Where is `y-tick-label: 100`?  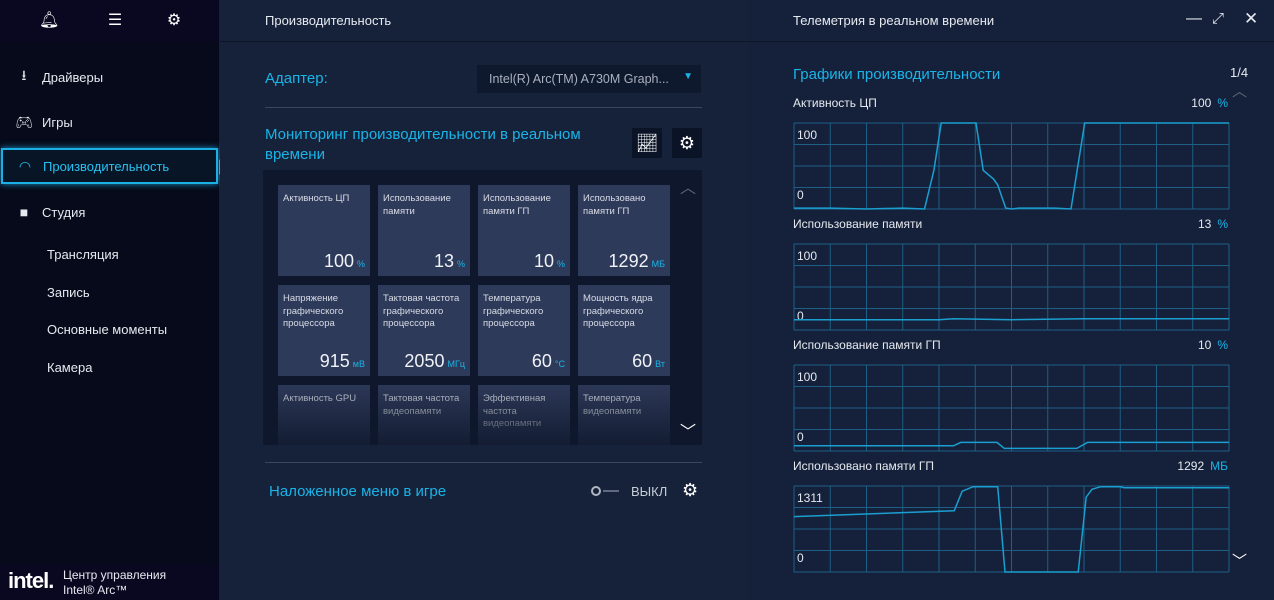 y-tick-label: 100 is located at coordinates (807, 256).